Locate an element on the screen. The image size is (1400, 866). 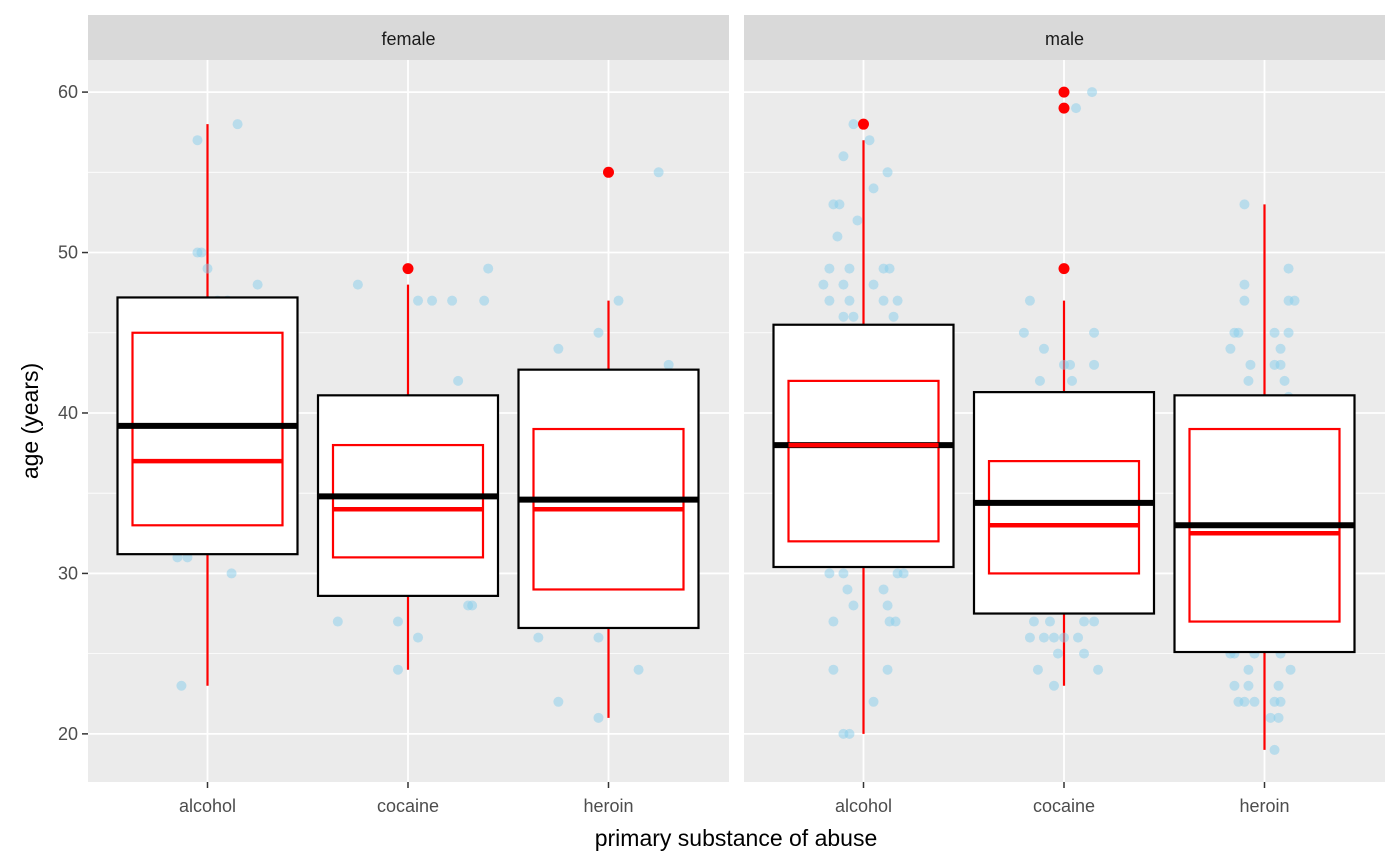
facet-strip-label: female is located at coordinates (408, 39).